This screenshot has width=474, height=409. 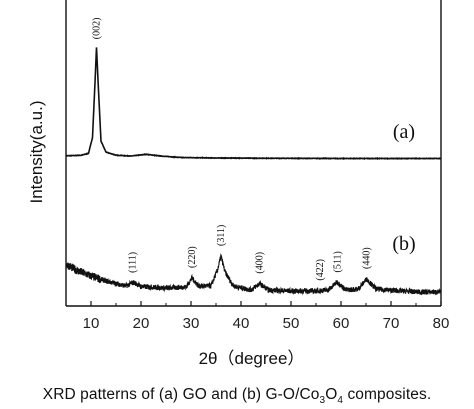 What do you see at coordinates (191, 323) in the screenshot?
I see `x-tick-label: 30` at bounding box center [191, 323].